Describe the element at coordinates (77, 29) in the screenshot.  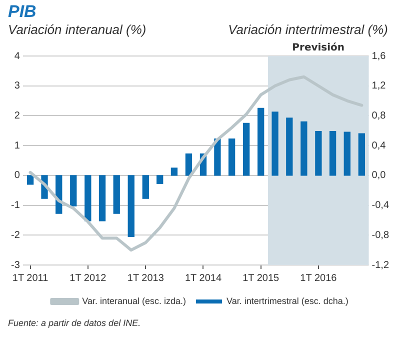
I see `y-axis-title: Variación interanual (%)` at that location.